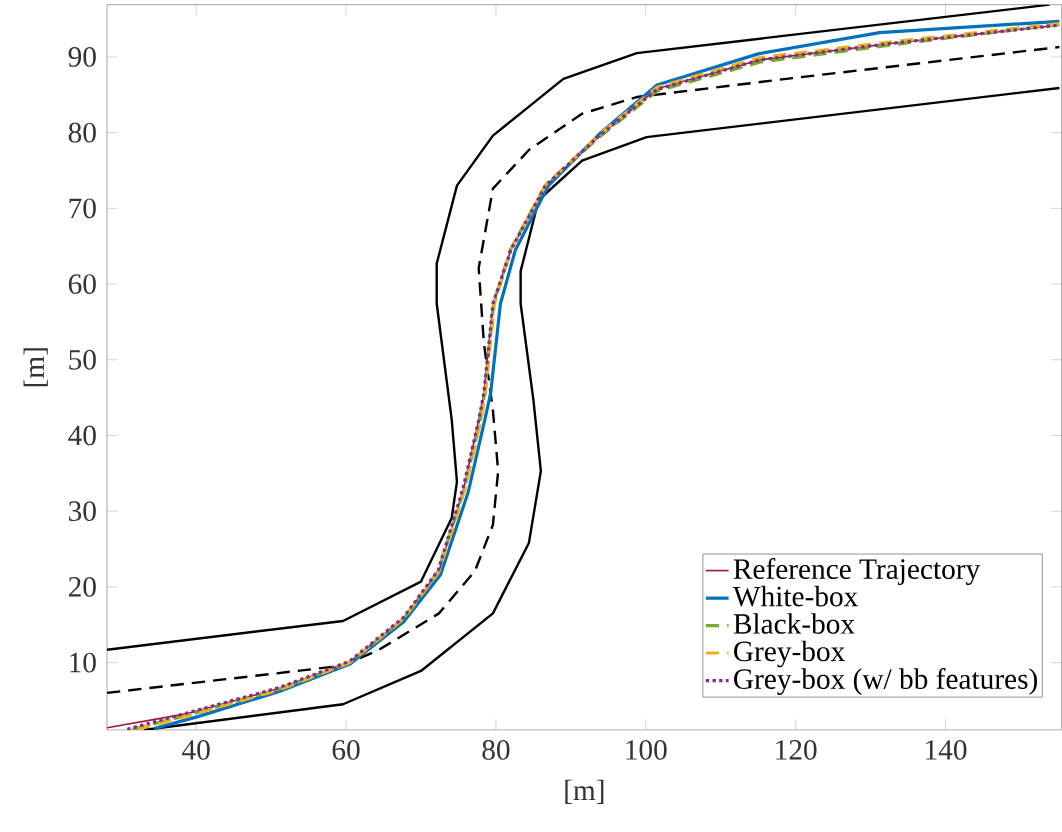 This screenshot has height=832, width=1062. What do you see at coordinates (82, 359) in the screenshot?
I see `y-tick-label: 50` at bounding box center [82, 359].